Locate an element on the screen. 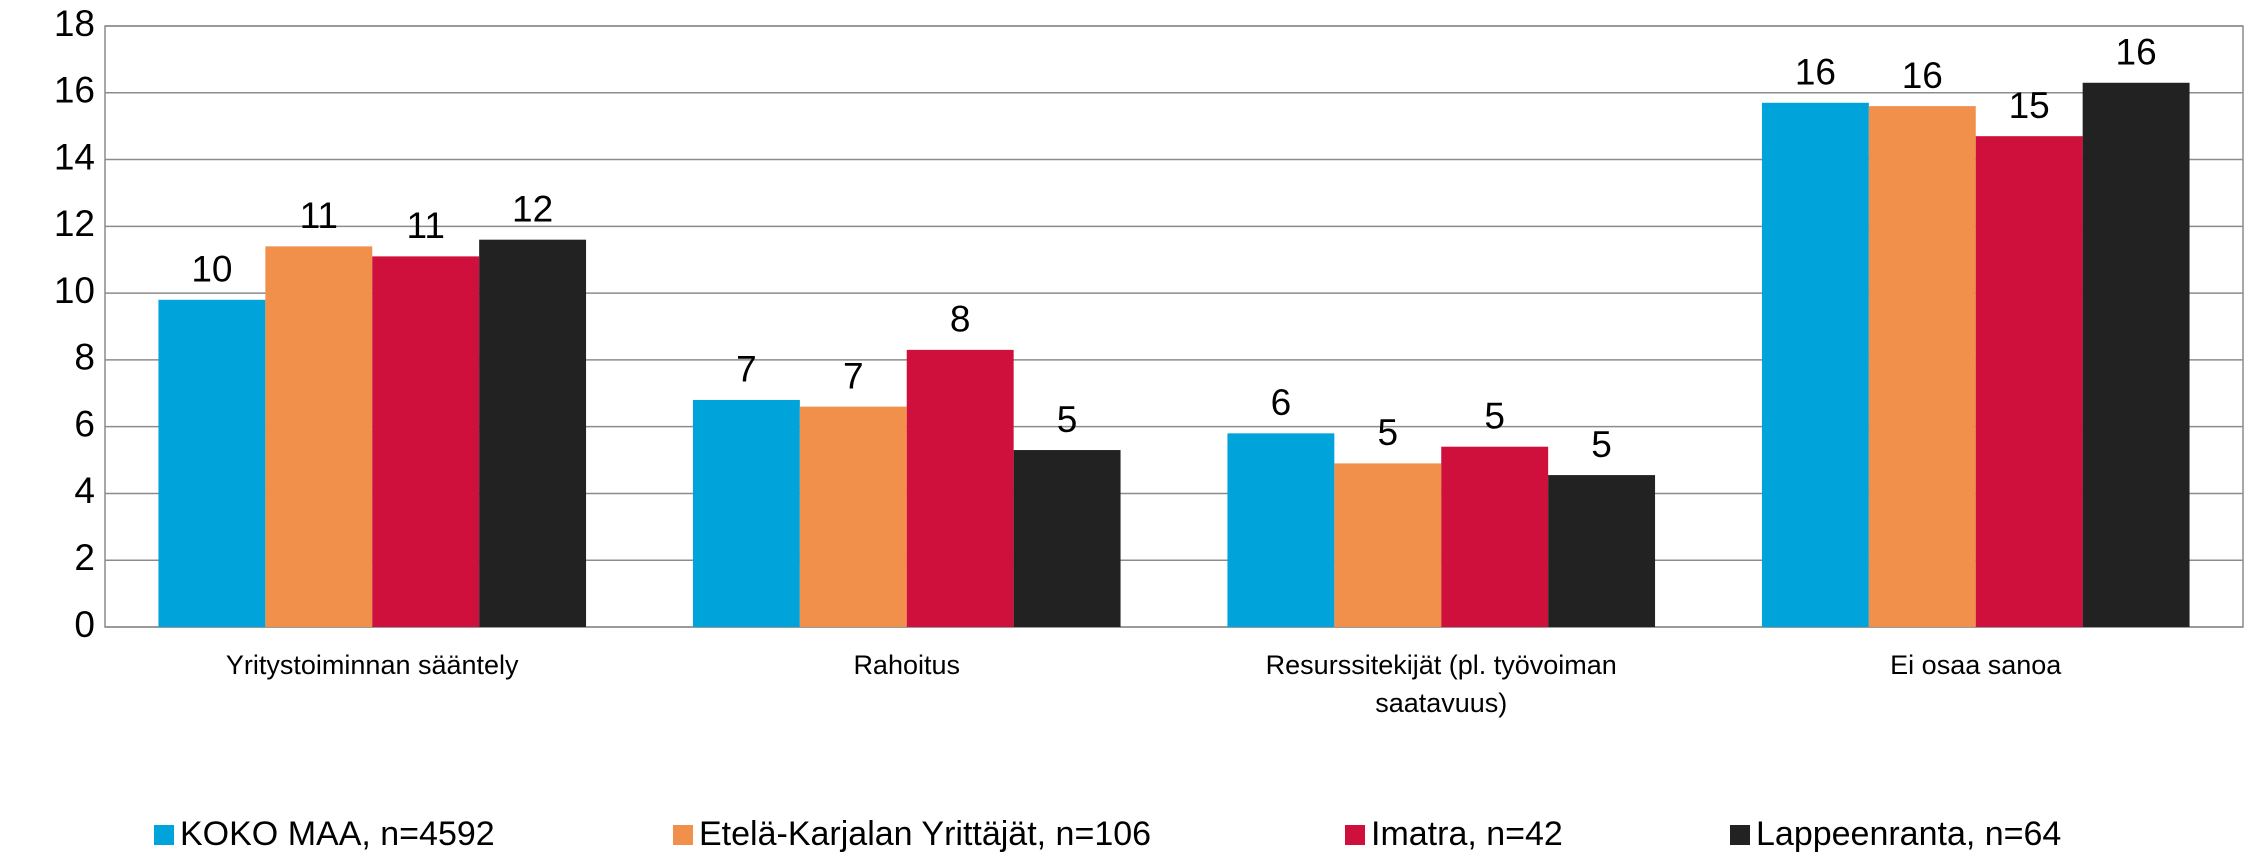  legend-label: Etelä-Karjalan Yrittäjät, n=106 is located at coordinates (925, 834).